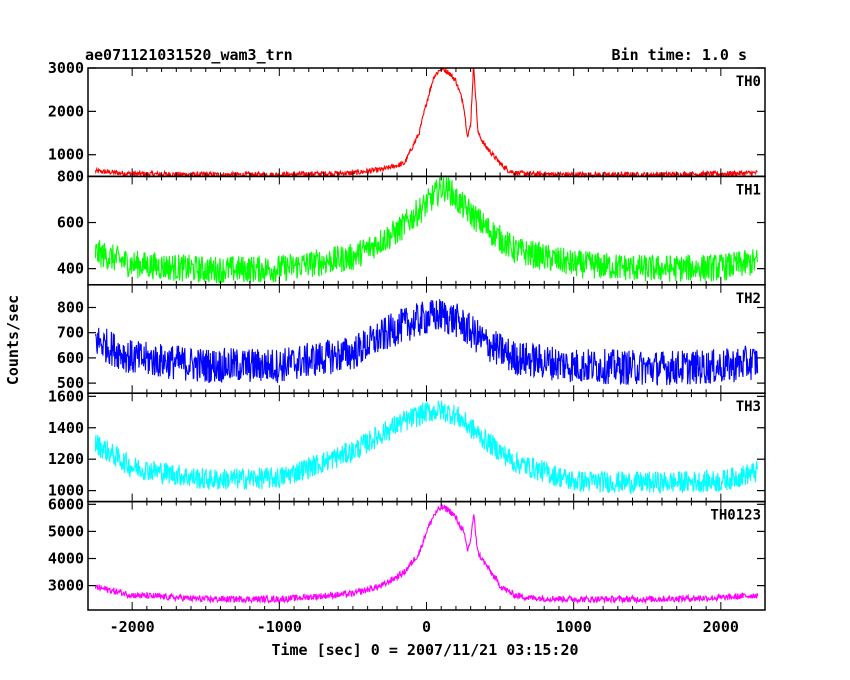 Image resolution: width=850 pixels, height=680 pixels. What do you see at coordinates (66, 459) in the screenshot?
I see `y-tick-label: 1200` at bounding box center [66, 459].